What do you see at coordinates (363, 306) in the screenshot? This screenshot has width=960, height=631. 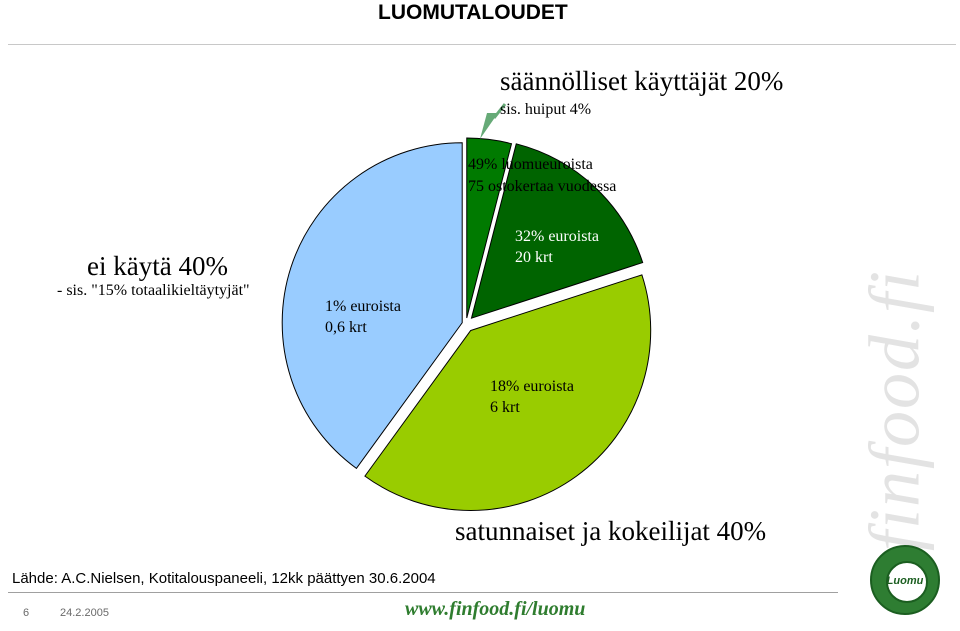 I see `non-users-detail-line1: 1% euroista` at bounding box center [363, 306].